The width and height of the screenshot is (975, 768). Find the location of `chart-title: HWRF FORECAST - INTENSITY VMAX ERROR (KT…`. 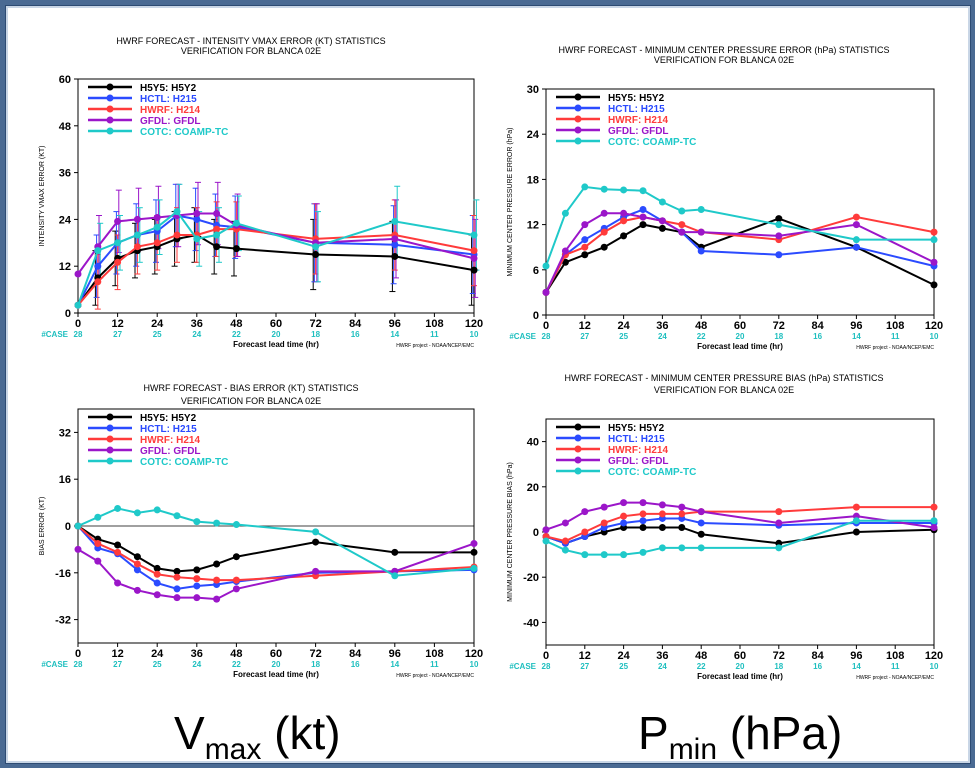

chart-title: HWRF FORECAST - INTENSITY VMAX ERROR (KT… is located at coordinates (250, 41).